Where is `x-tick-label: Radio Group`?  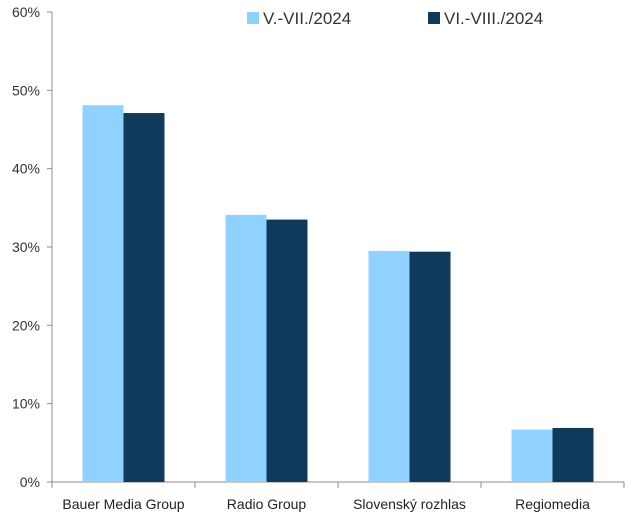 x-tick-label: Radio Group is located at coordinates (267, 504).